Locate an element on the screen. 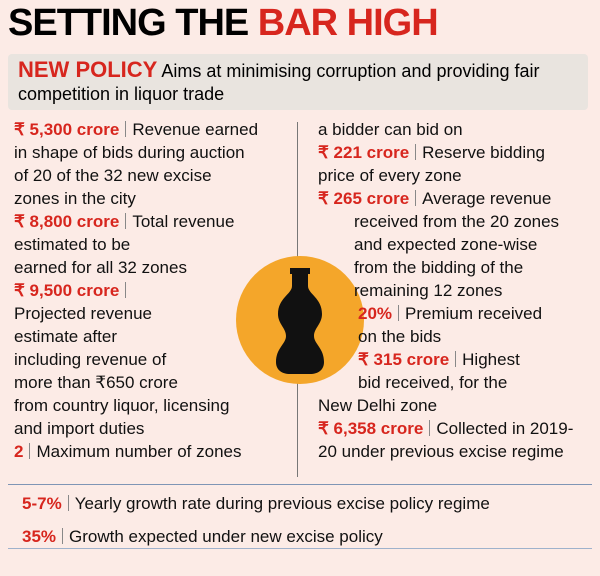 This screenshot has width=600, height=576. text-line: 20 under previous excise regime is located at coordinates (441, 451).